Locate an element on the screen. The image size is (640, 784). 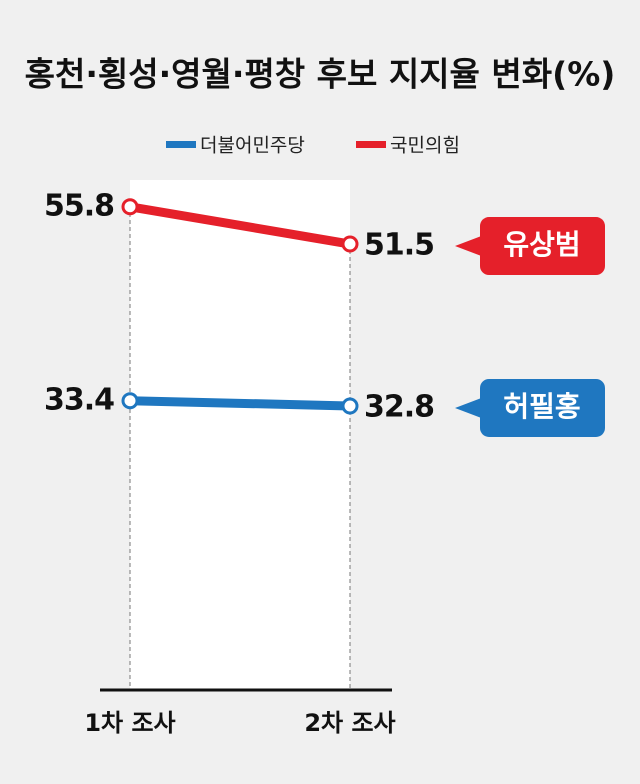
value-label: 55.8 is located at coordinates (79, 205).